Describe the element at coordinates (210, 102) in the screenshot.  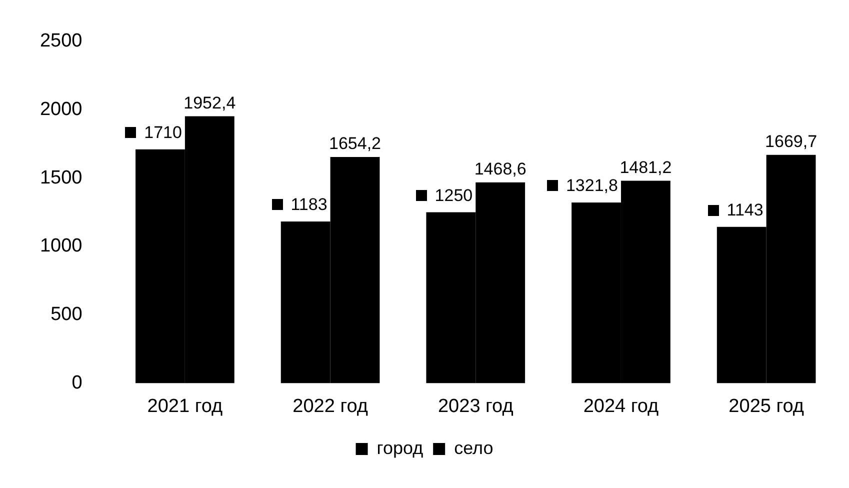
I see `data-label: 1952,4` at that location.